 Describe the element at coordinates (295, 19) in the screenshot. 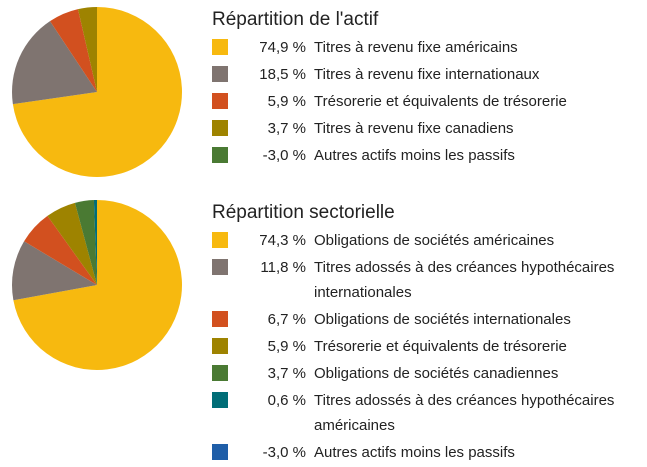

I see `legend-title: Répartition de l'actif` at that location.